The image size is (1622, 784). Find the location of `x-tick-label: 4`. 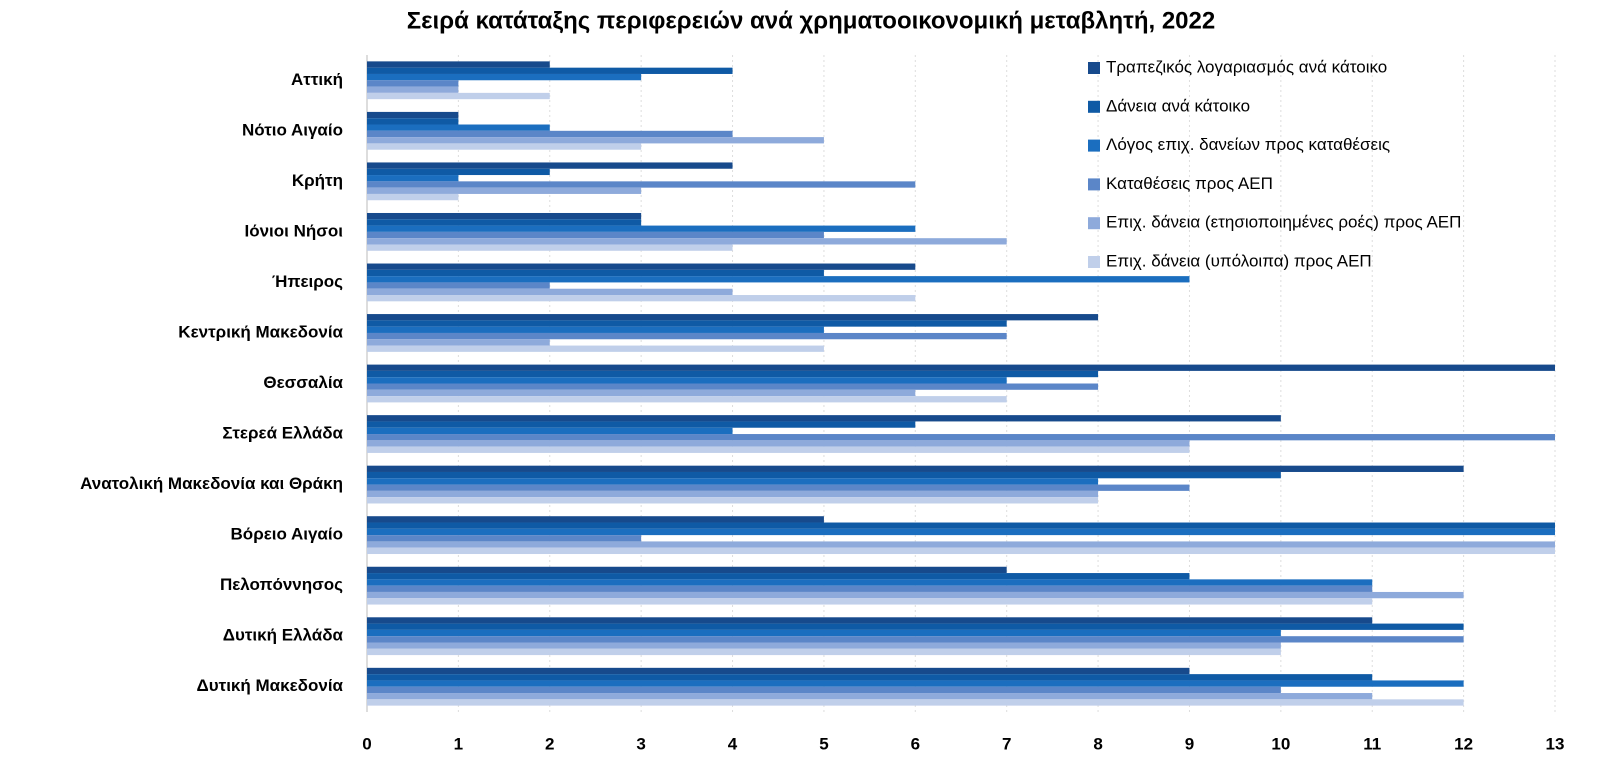

x-tick-label: 4 is located at coordinates (733, 743).